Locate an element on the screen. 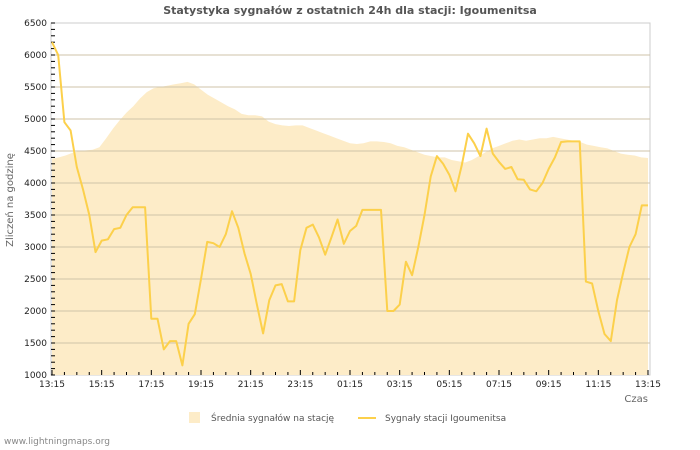 Image resolution: width=700 pixels, height=450 pixels. y-tick-label: 4500 is located at coordinates (35, 152).